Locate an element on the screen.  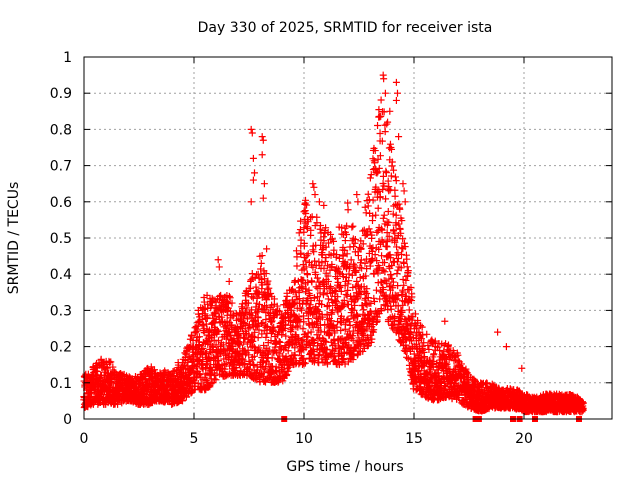
y-tick-label: 0.7 is located at coordinates (61, 167).